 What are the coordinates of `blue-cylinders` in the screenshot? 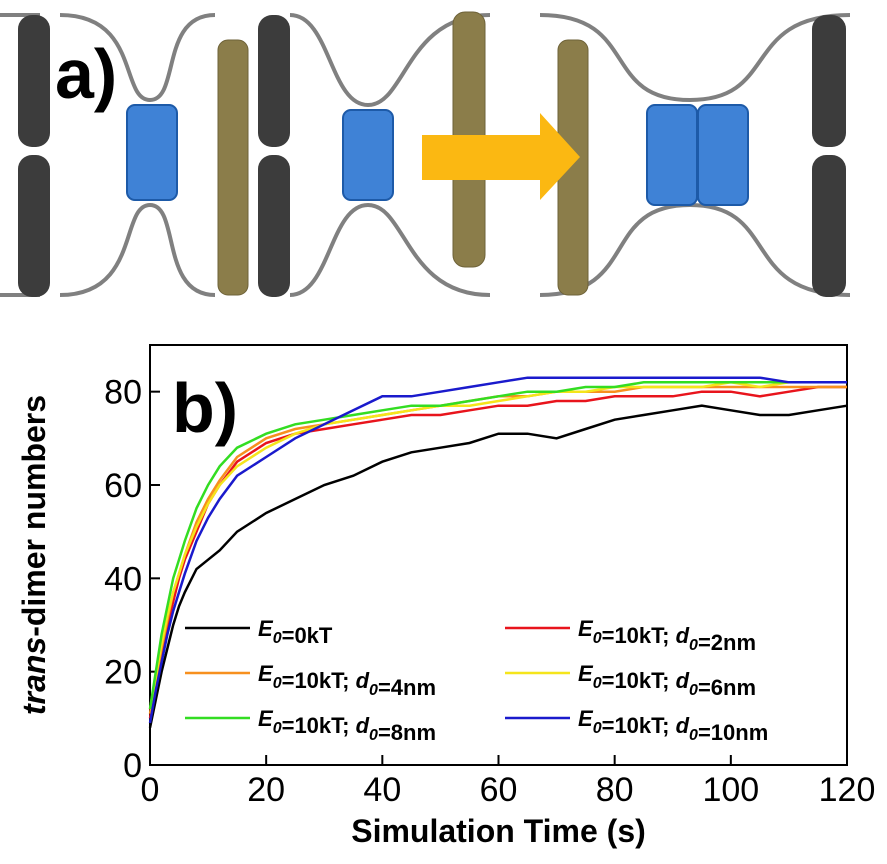 It's located at (437, 155).